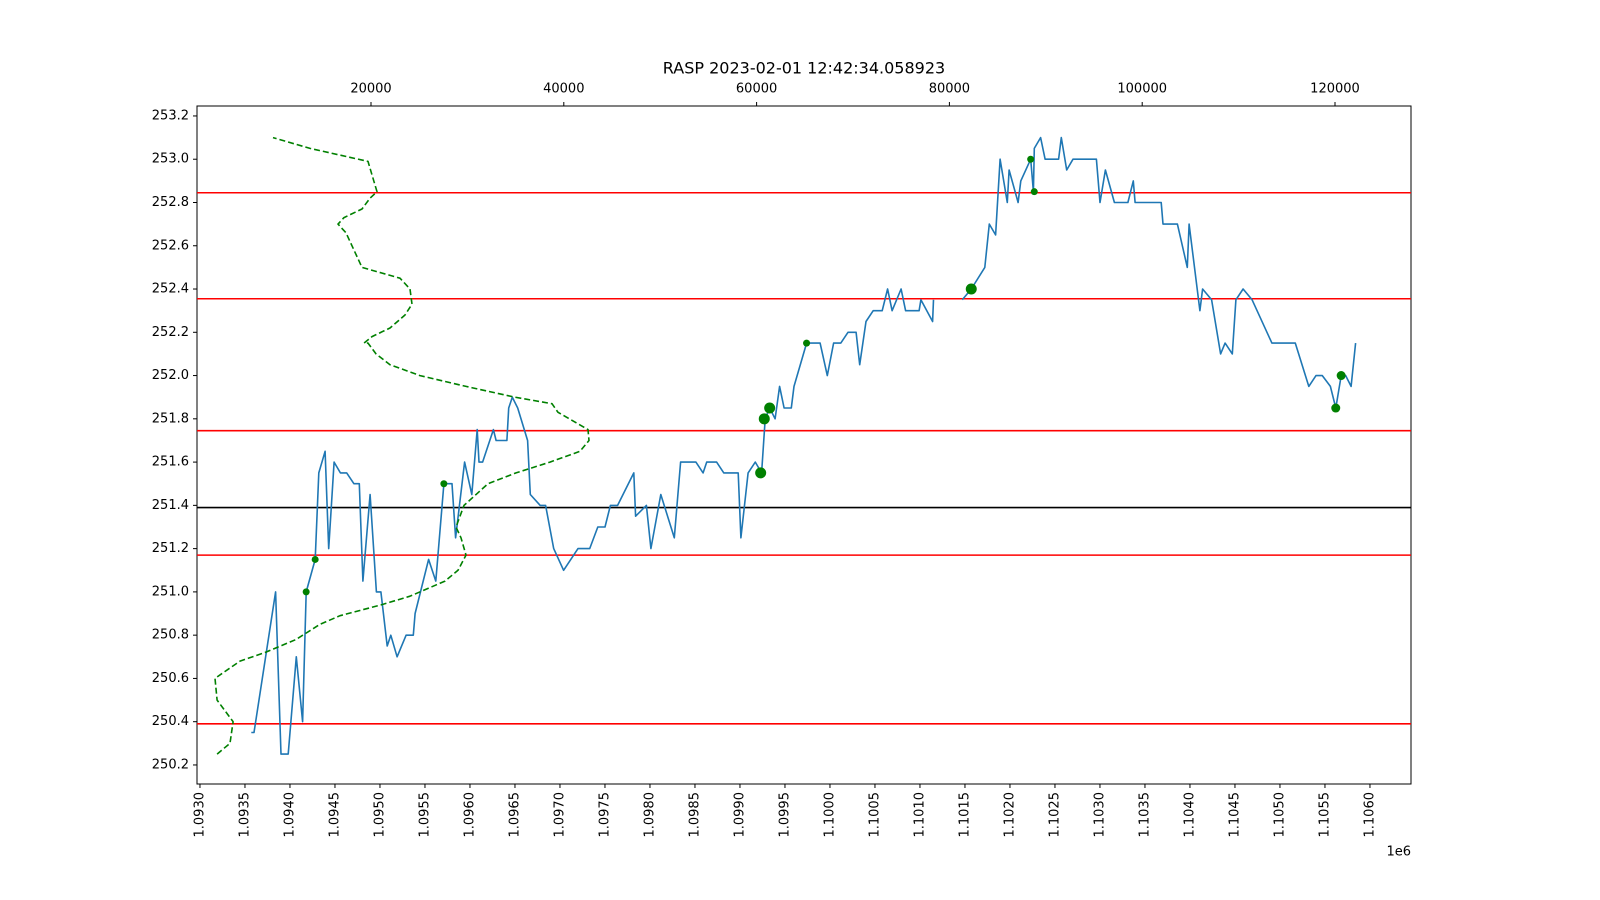 The height and width of the screenshot is (900, 1600). What do you see at coordinates (1398, 852) in the screenshot?
I see `x-offset-label: 1e6` at bounding box center [1398, 852].